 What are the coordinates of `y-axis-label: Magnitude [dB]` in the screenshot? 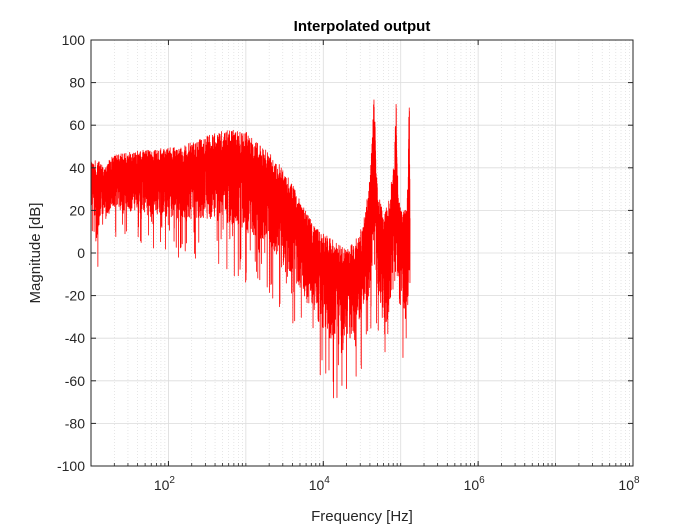 It's located at (35, 253).